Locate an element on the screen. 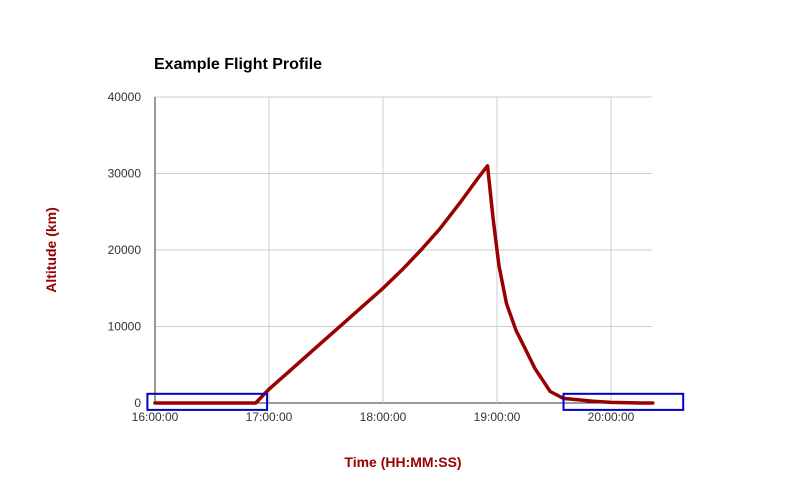 The width and height of the screenshot is (807, 499). y-tick-label: 10000 is located at coordinates (125, 327).